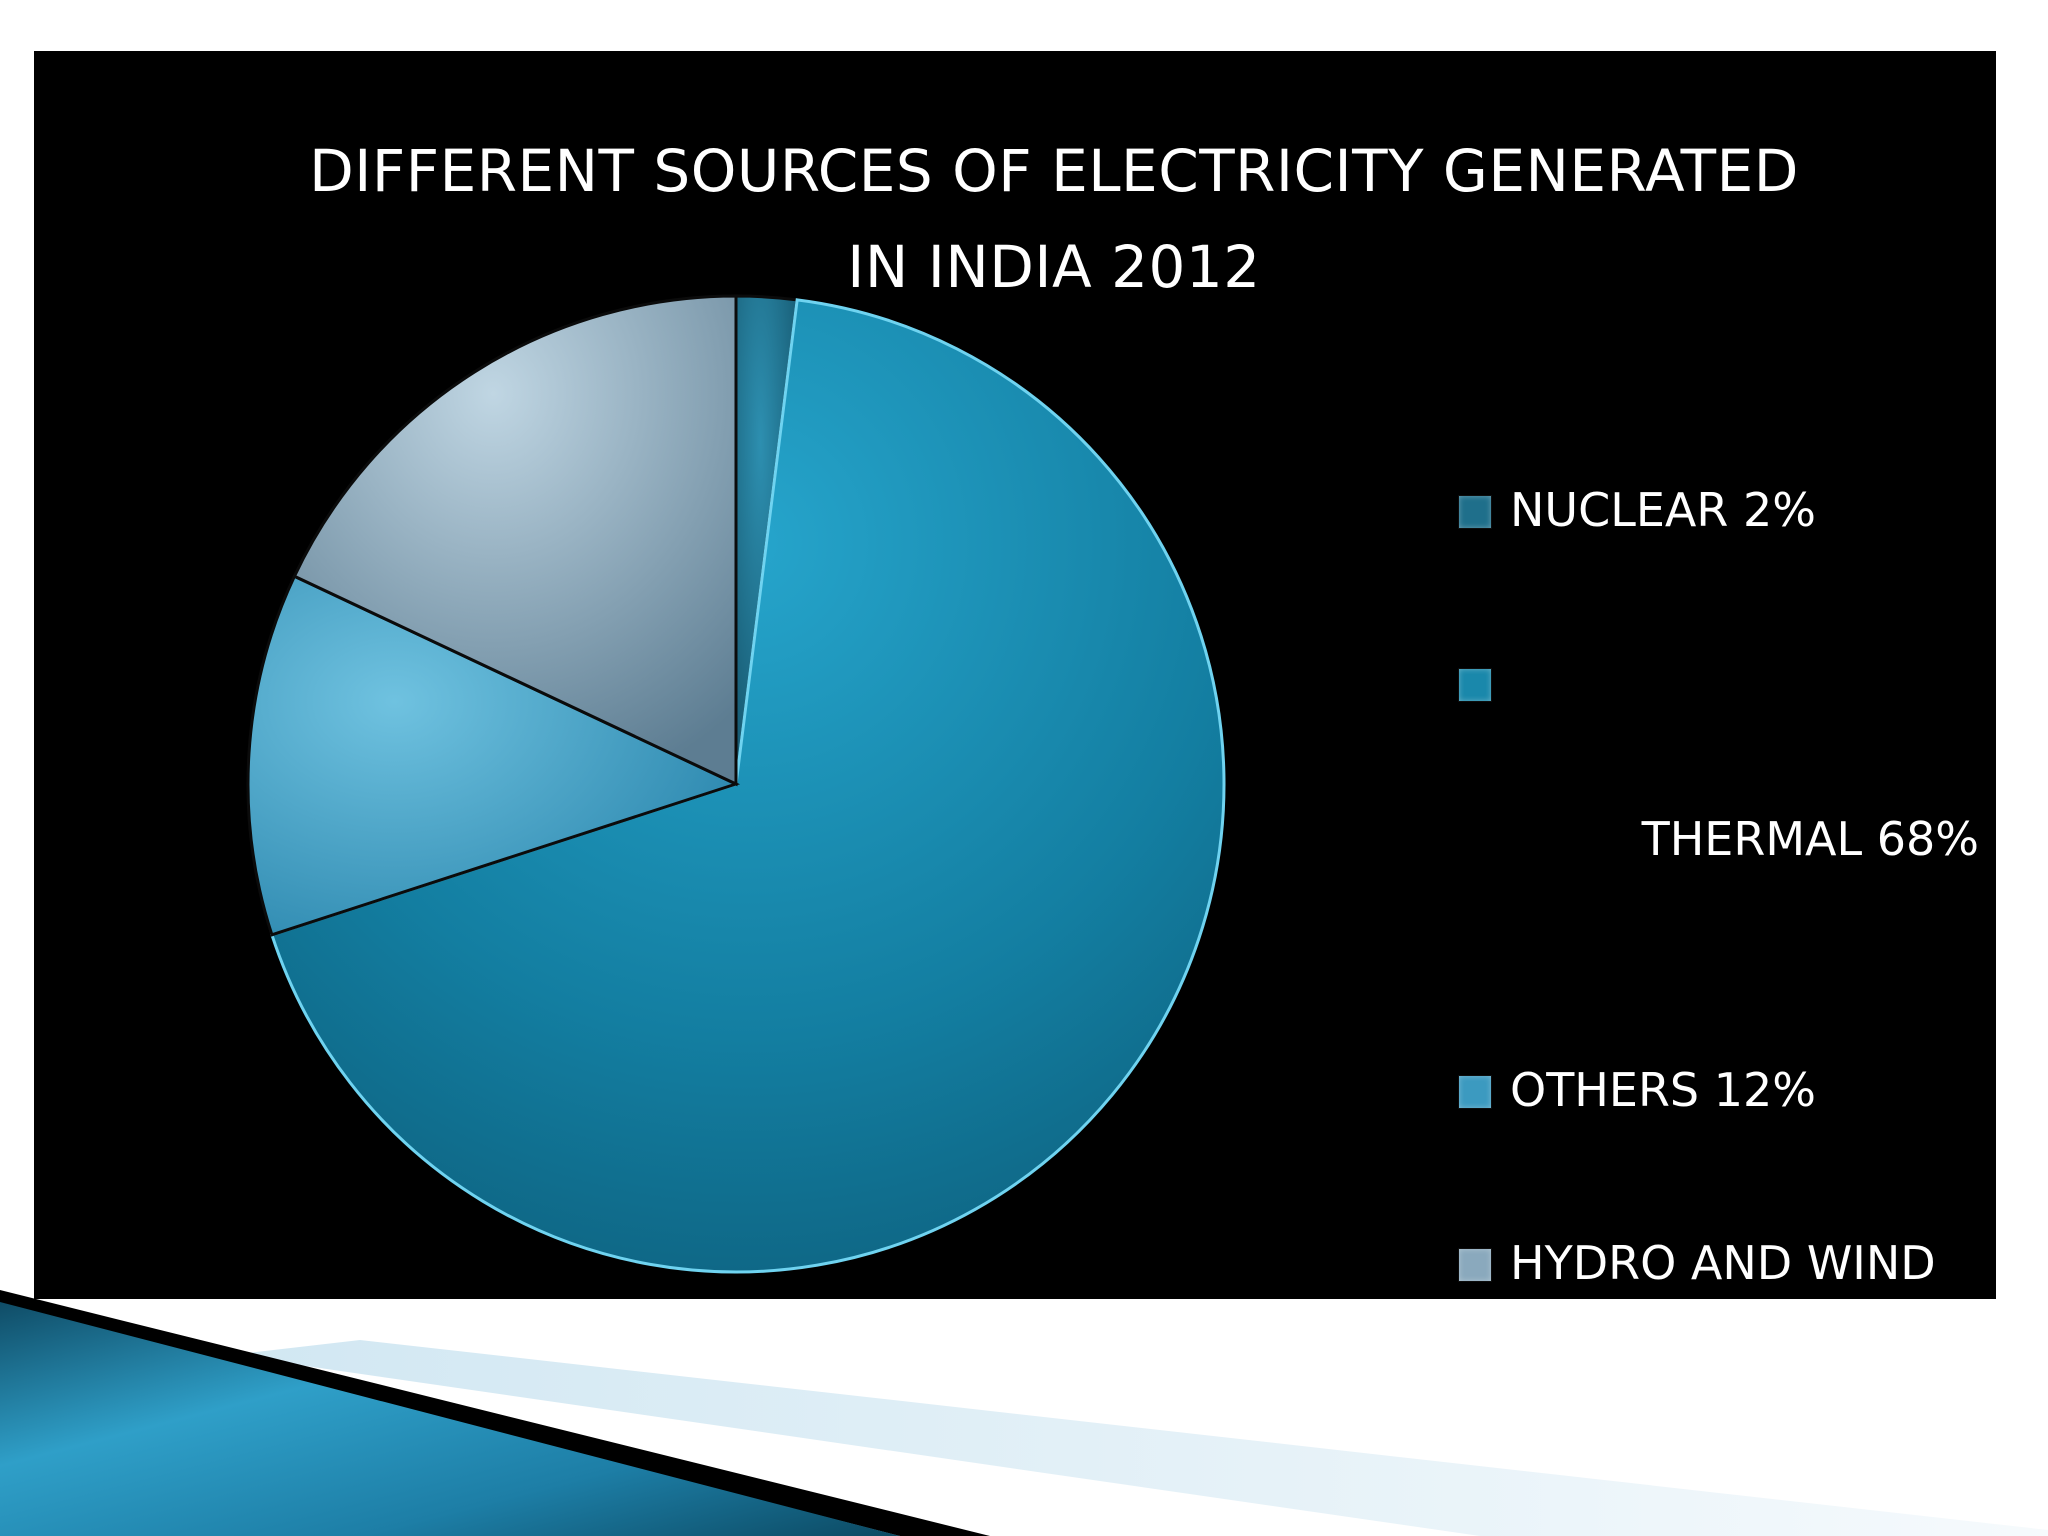  What do you see at coordinates (1718, 800) in the screenshot?
I see `legend-item-thermal: THERMAL 68%` at bounding box center [1718, 800].